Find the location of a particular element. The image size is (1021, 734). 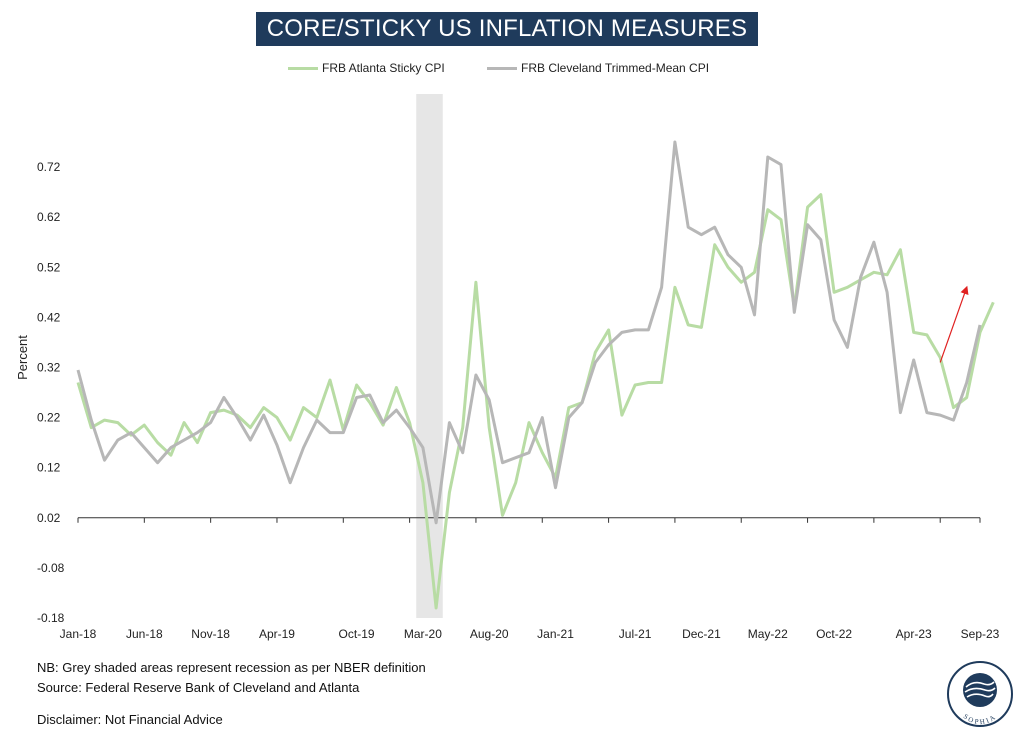

legend-swatch-atlanta is located at coordinates (303, 68).